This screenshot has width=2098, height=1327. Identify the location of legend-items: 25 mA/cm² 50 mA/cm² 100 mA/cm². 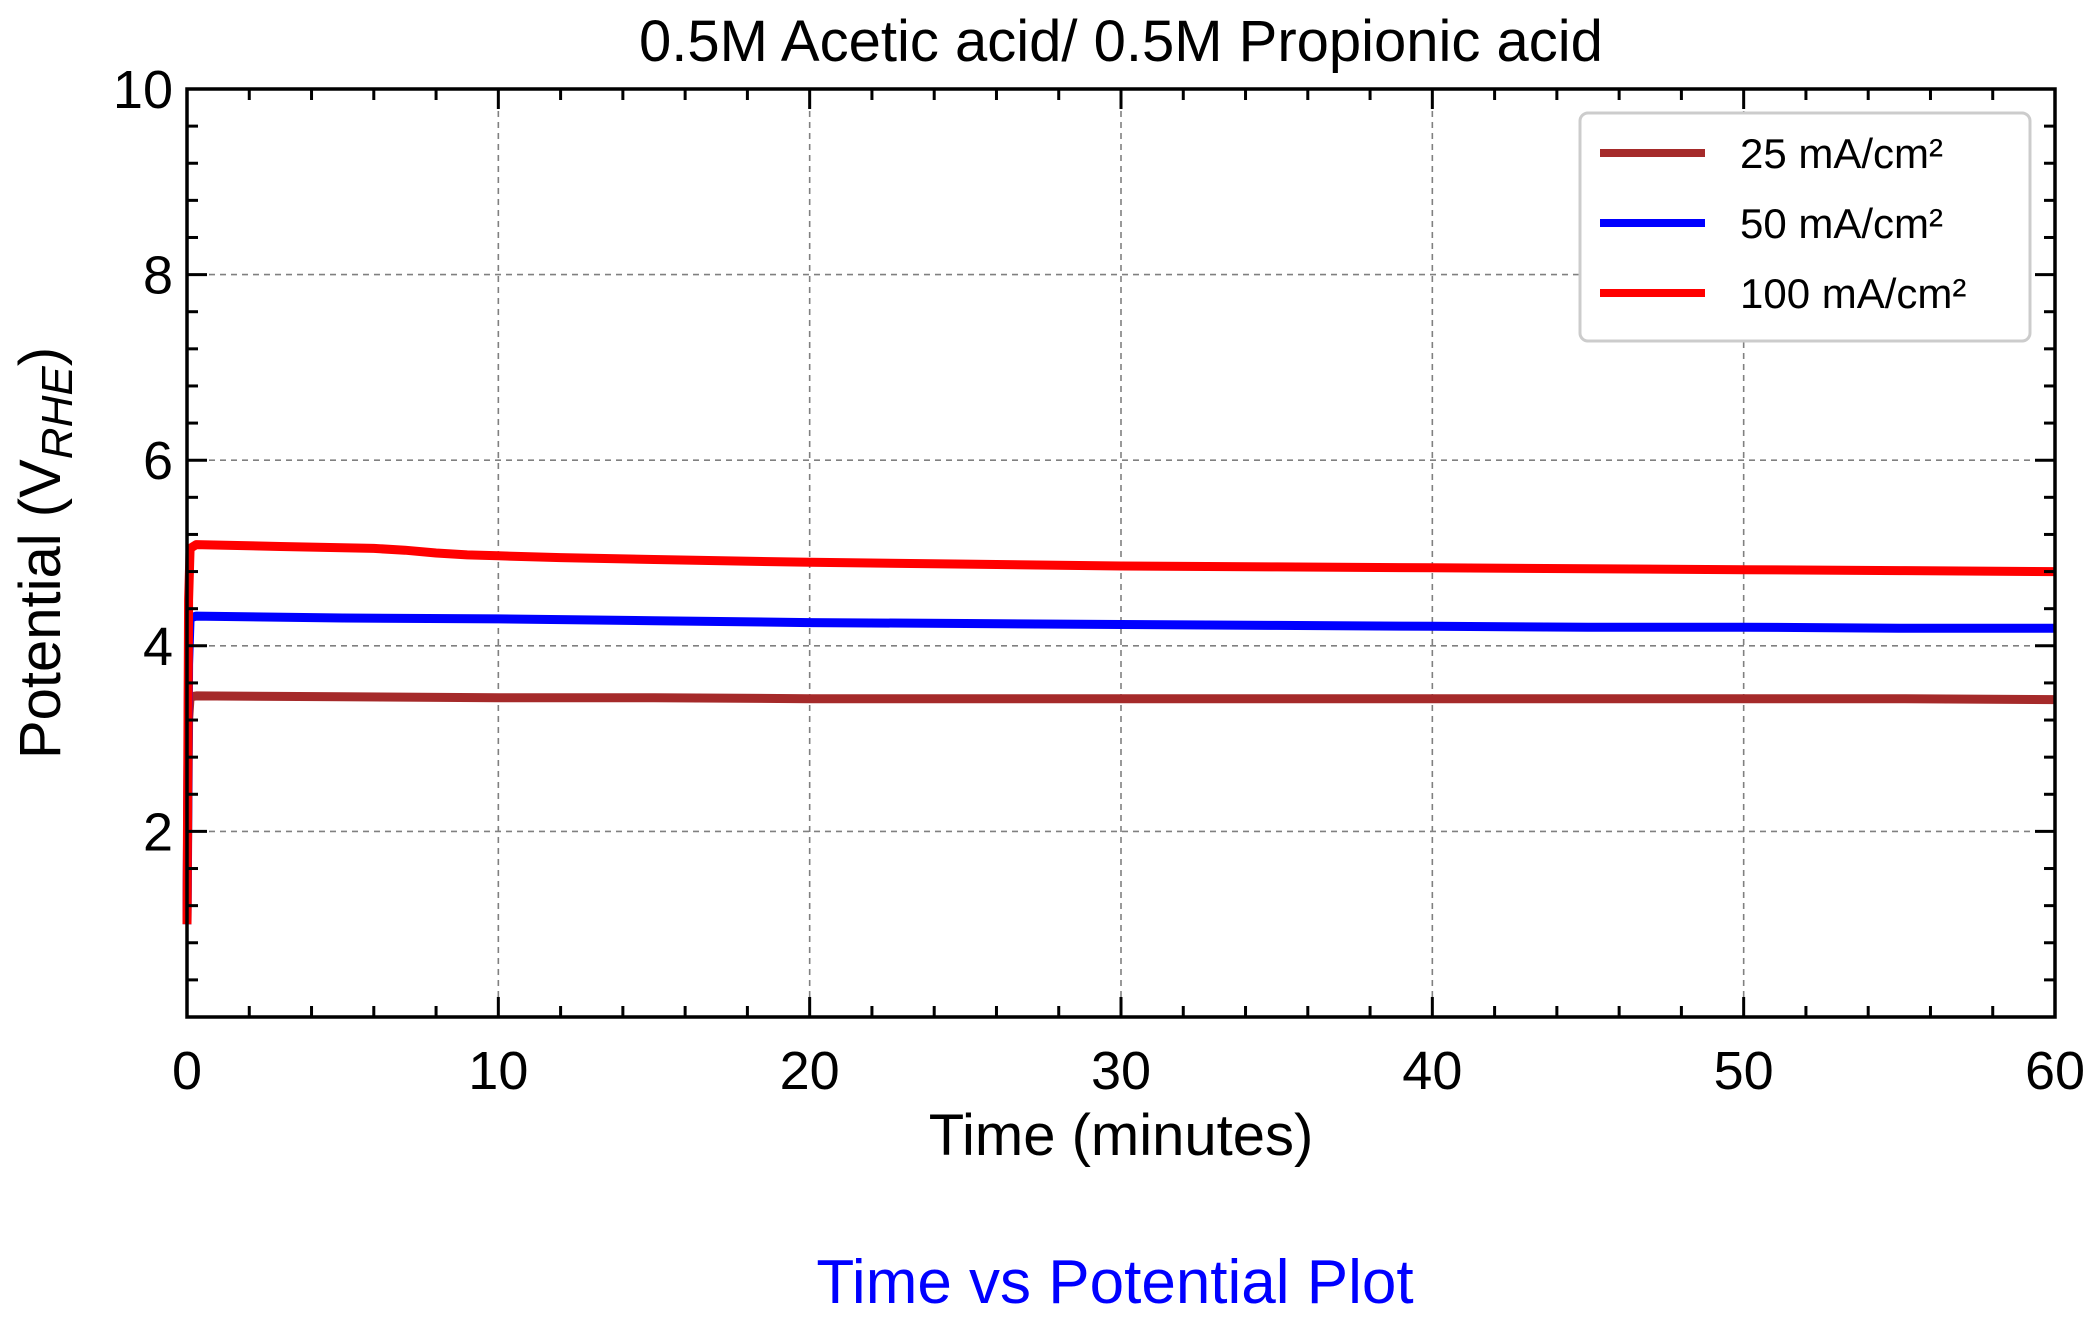
(1783, 223).